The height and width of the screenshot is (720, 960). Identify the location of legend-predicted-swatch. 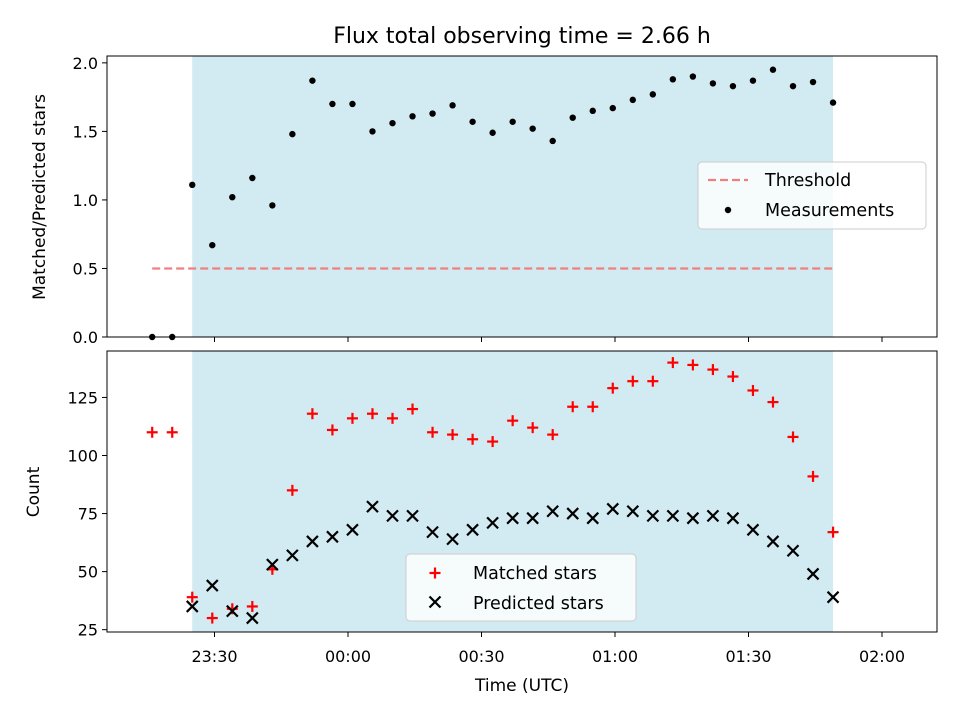
(435, 602).